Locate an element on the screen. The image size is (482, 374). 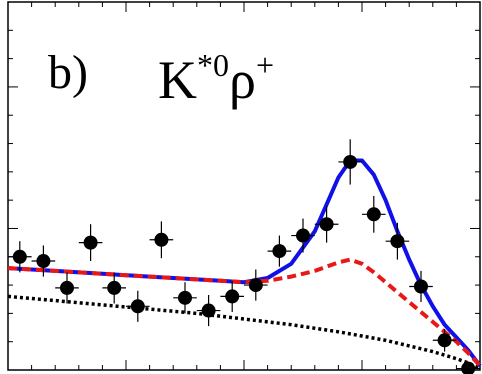
title-rho-superscript: + is located at coordinates (265, 65).